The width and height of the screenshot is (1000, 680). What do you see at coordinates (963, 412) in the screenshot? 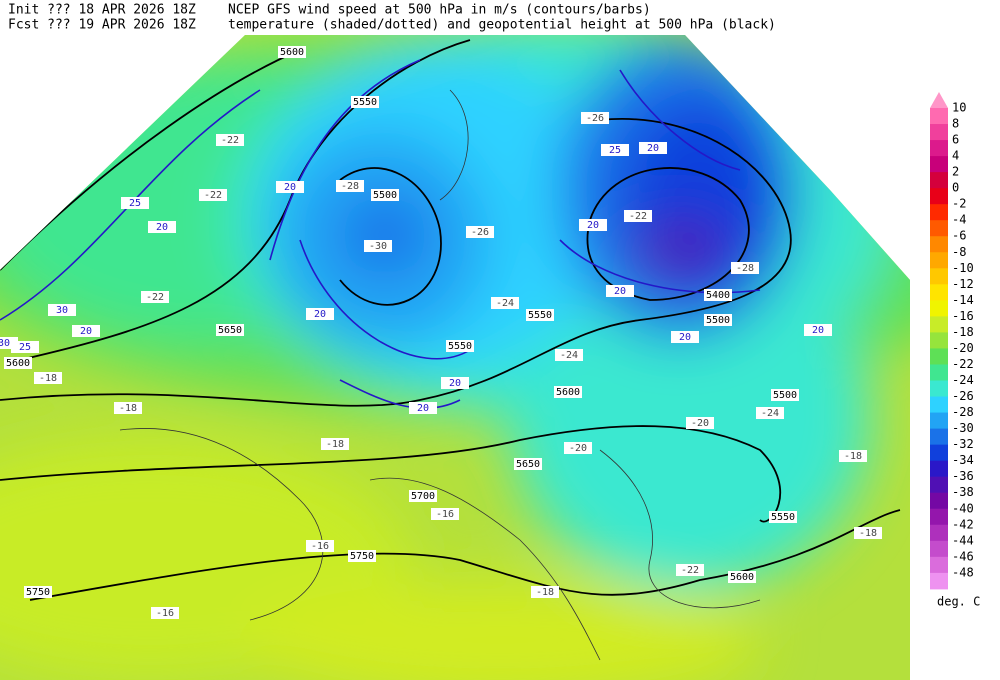
I see `colorbar-label: -28` at bounding box center [963, 412].